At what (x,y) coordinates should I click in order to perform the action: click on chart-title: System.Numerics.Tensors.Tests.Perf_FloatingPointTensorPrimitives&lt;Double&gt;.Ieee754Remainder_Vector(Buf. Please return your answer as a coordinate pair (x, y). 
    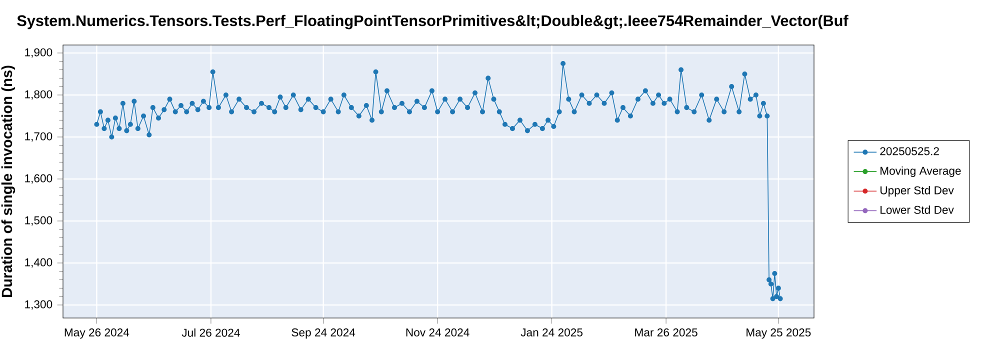
    Looking at the image, I should click on (432, 22).